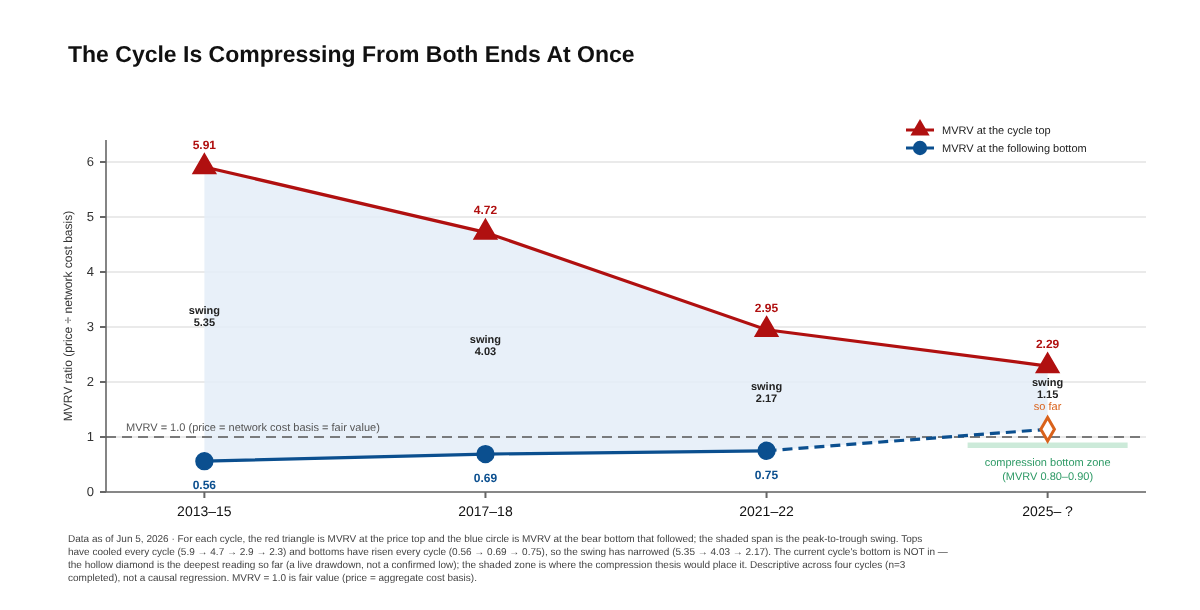 This screenshot has width=1200, height=610. Describe the element at coordinates (351, 56) in the screenshot. I see `chart-title: The Cycle Is Compressing From Both Ends At Once` at that location.